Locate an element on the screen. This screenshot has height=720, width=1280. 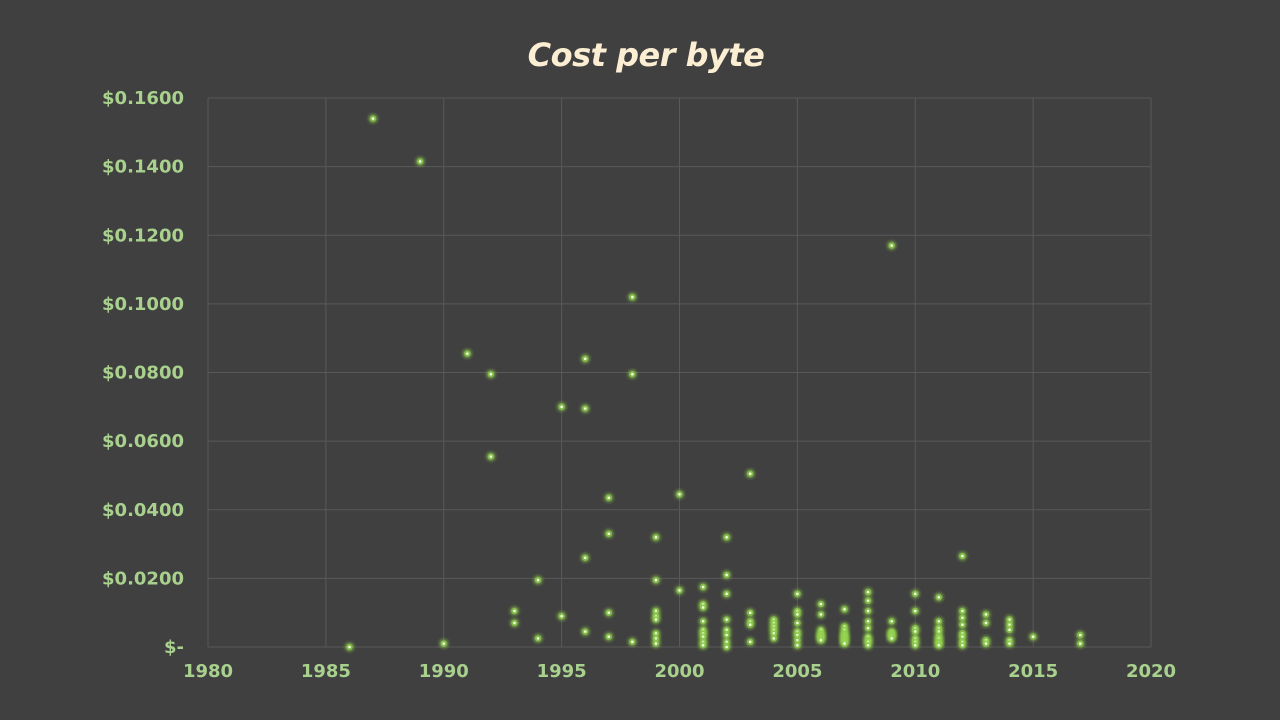
y-tick-label: $0.0600 is located at coordinates (143, 441).